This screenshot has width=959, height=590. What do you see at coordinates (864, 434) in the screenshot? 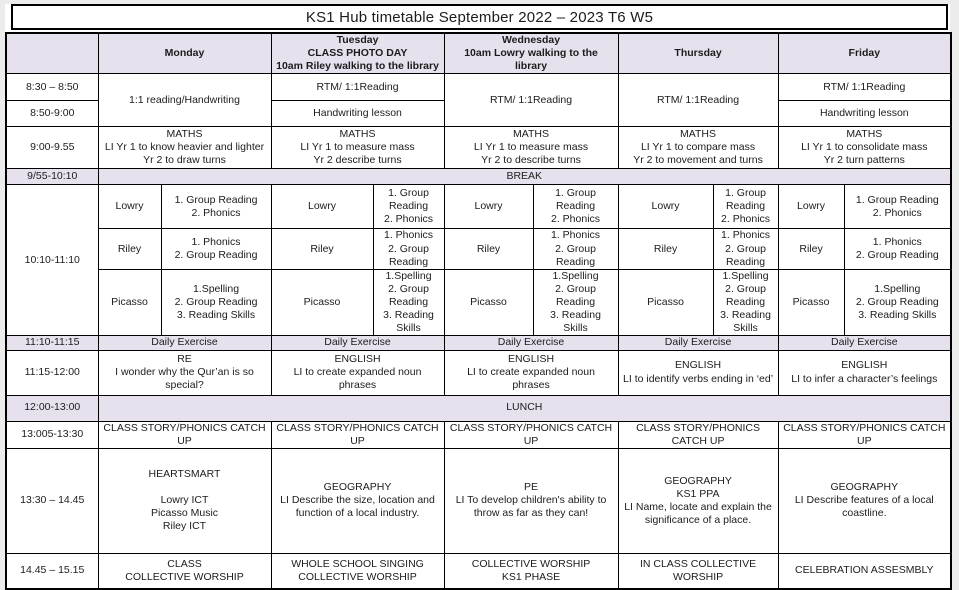
I see `cell-friday-class-story: CLASS STORY/PHONICS CATCH UP` at bounding box center [864, 434].